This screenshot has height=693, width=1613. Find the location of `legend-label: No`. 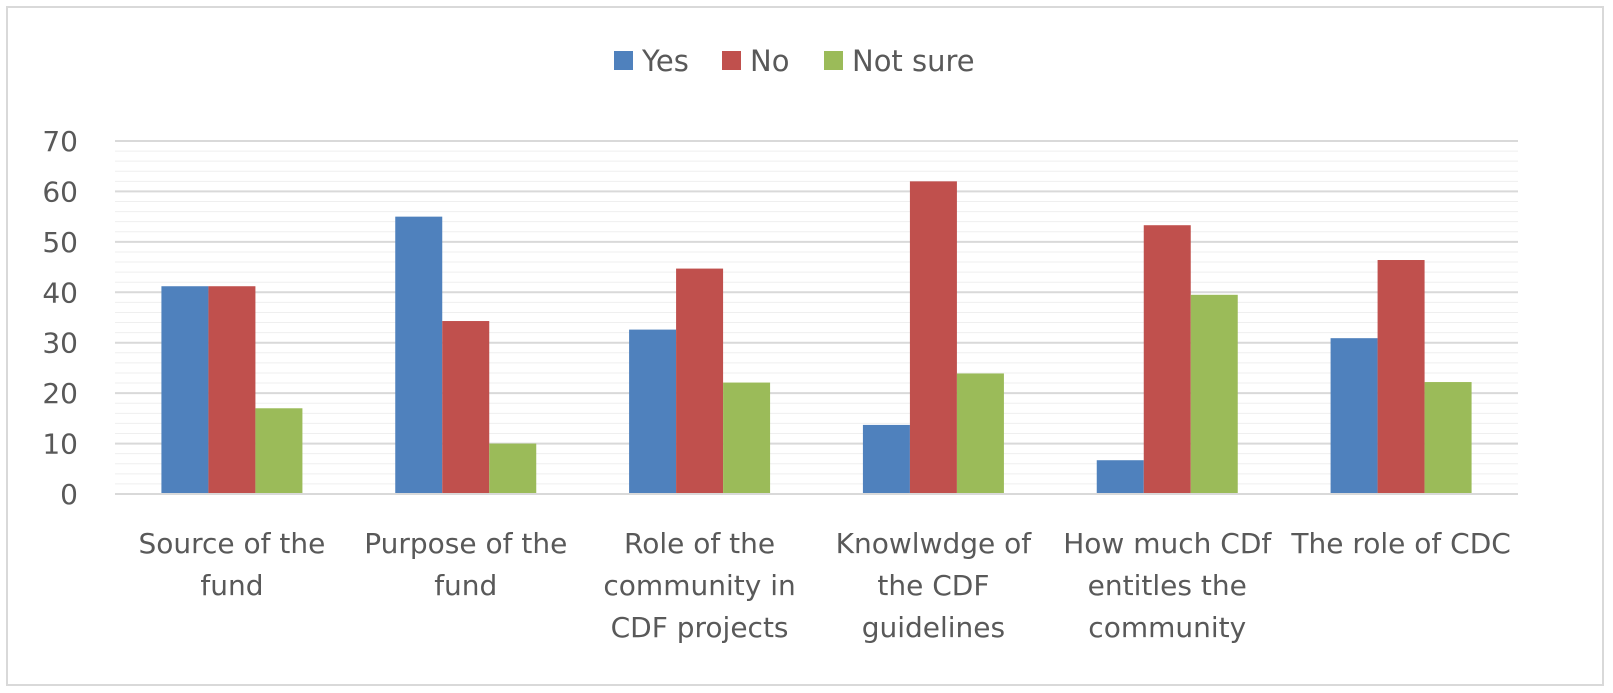

legend-label: No is located at coordinates (769, 61).